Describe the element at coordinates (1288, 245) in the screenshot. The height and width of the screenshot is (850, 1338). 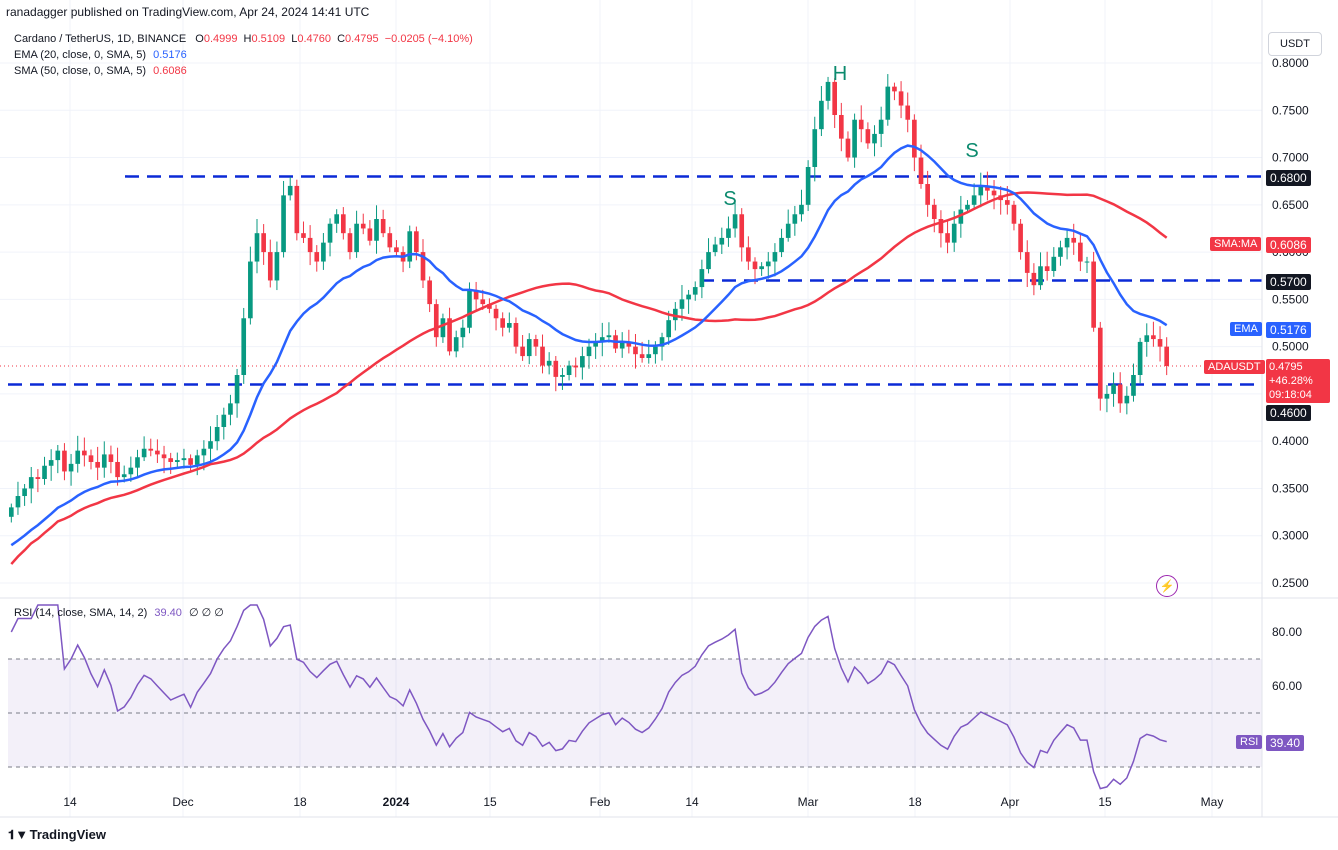
I see `sma-ma-value-badge: 0.6086` at that location.